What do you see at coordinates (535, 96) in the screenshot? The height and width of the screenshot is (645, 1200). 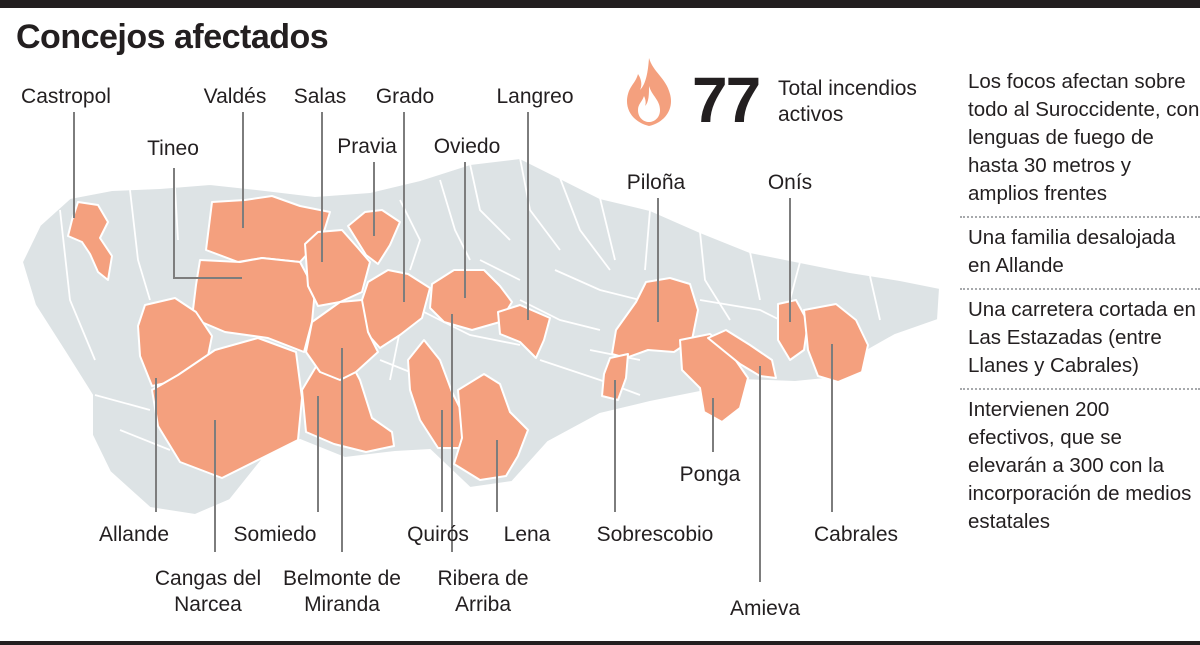 I see `label-langreo: Langreo` at bounding box center [535, 96].